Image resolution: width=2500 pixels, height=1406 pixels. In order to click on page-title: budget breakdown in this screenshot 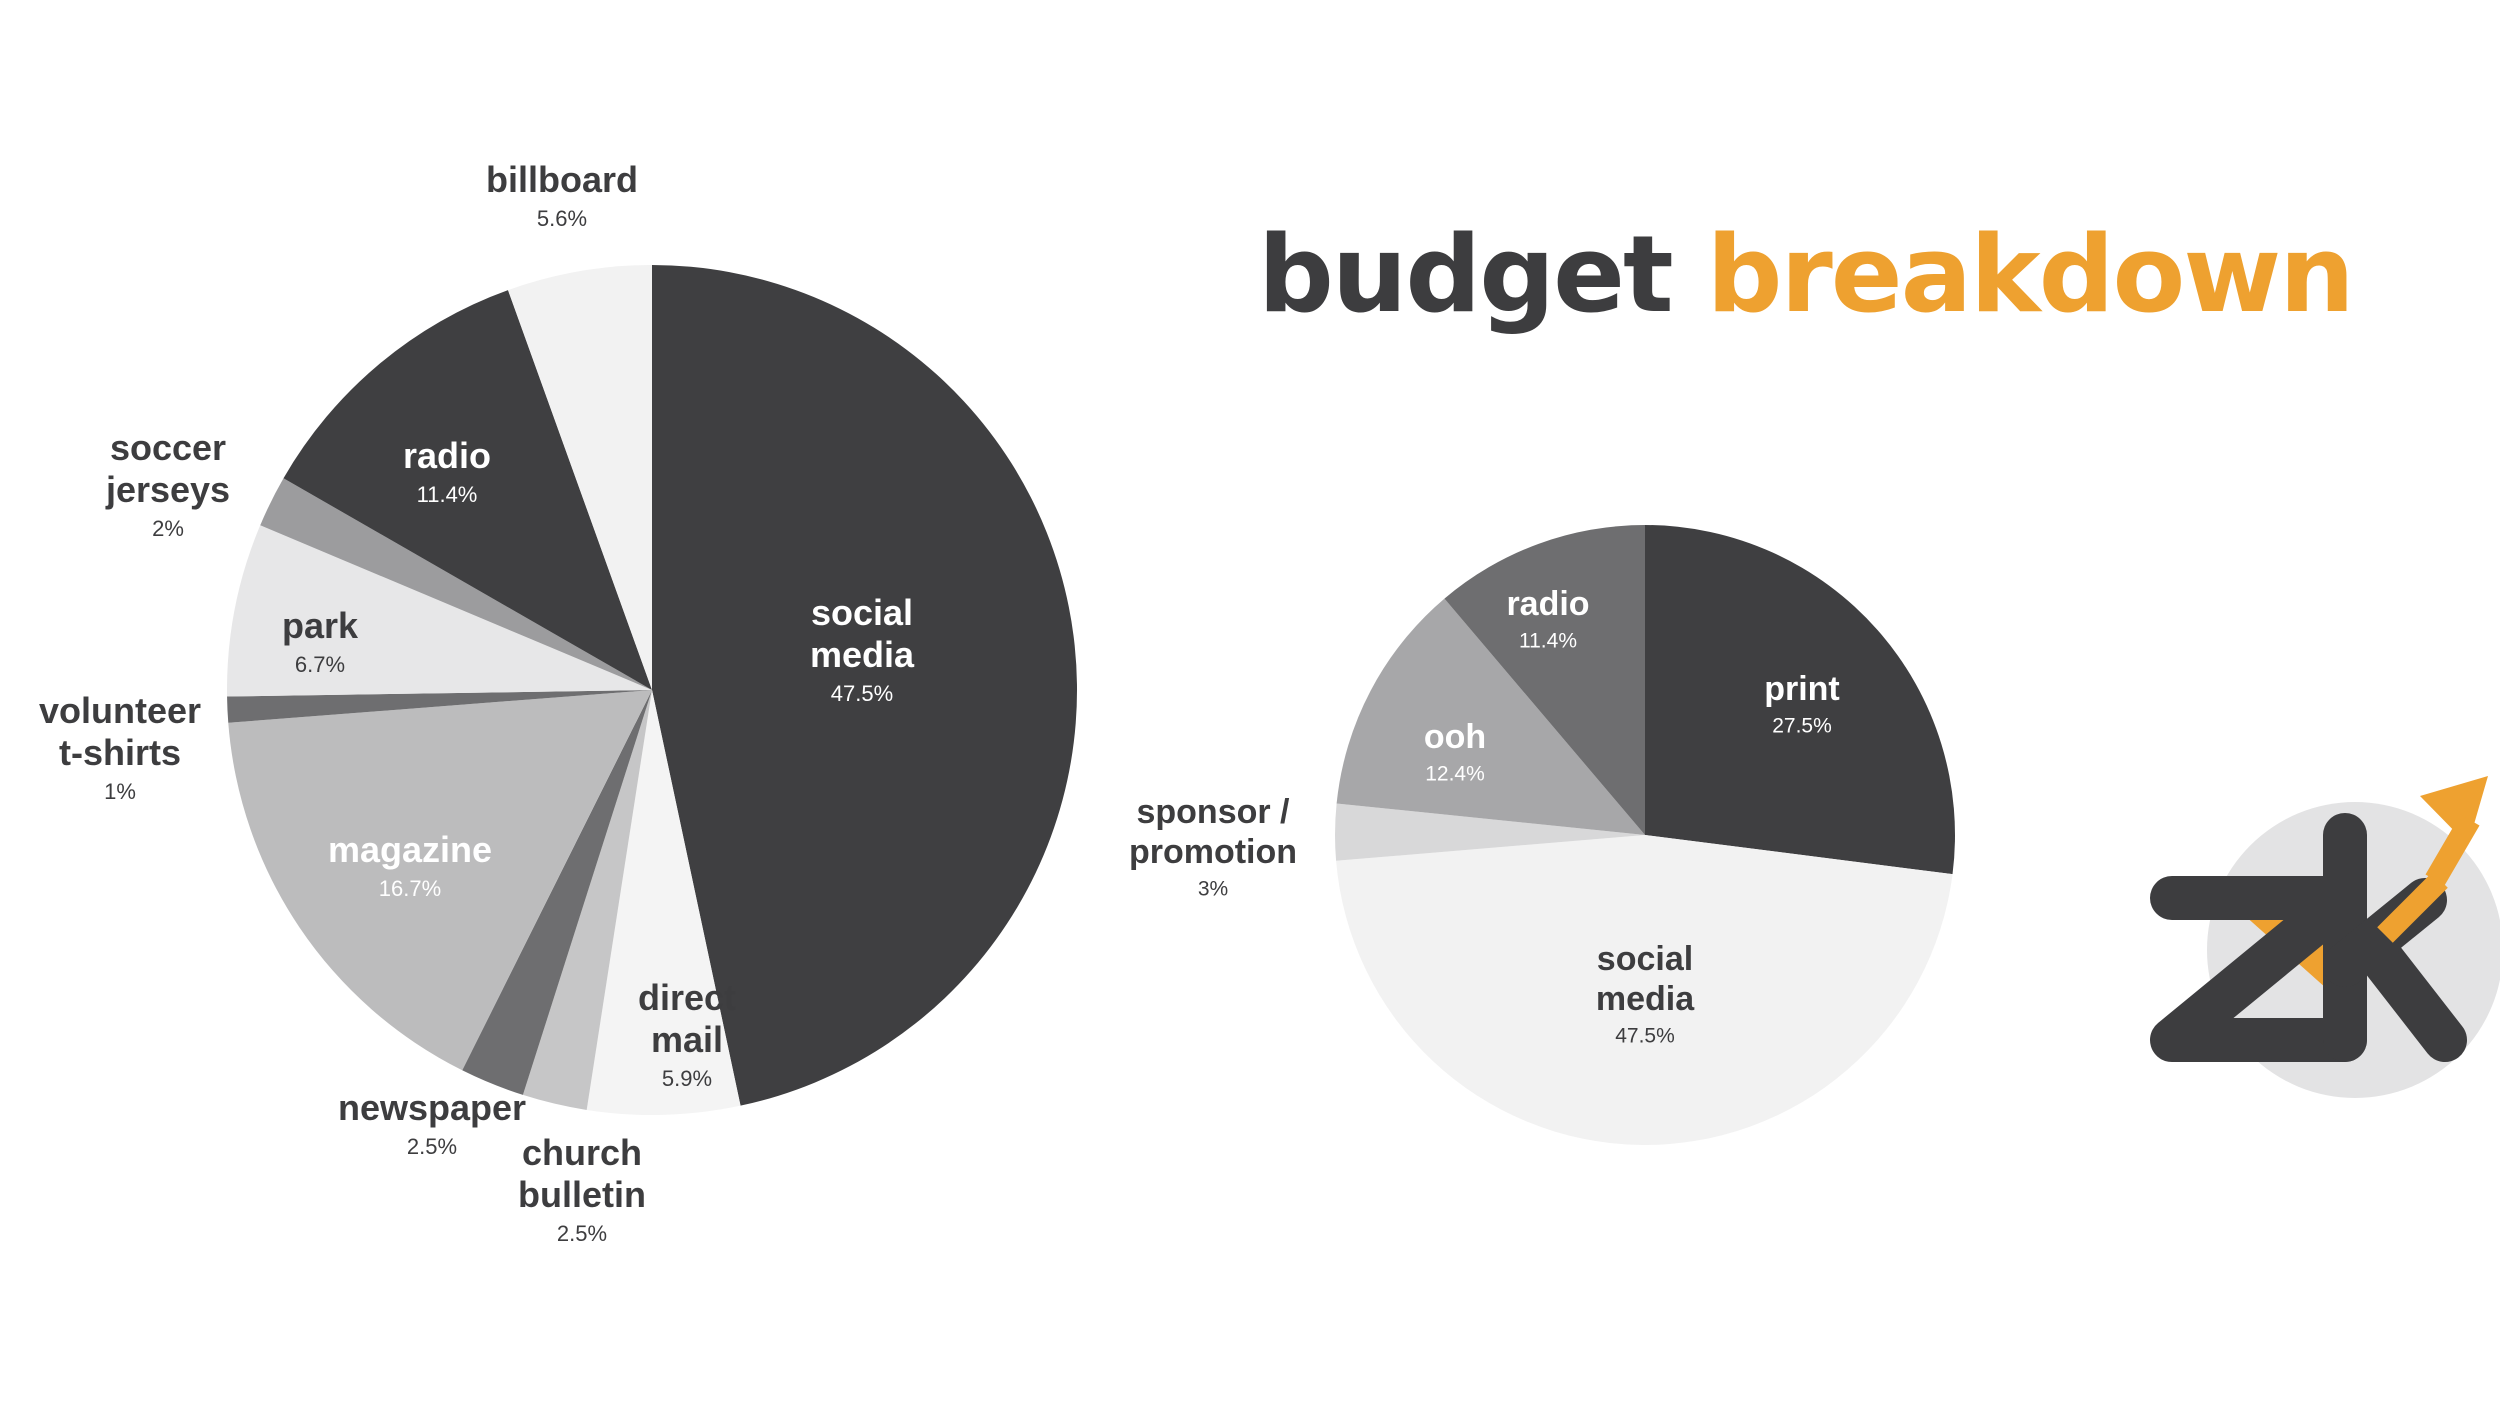, I will do `click(1806, 275)`.